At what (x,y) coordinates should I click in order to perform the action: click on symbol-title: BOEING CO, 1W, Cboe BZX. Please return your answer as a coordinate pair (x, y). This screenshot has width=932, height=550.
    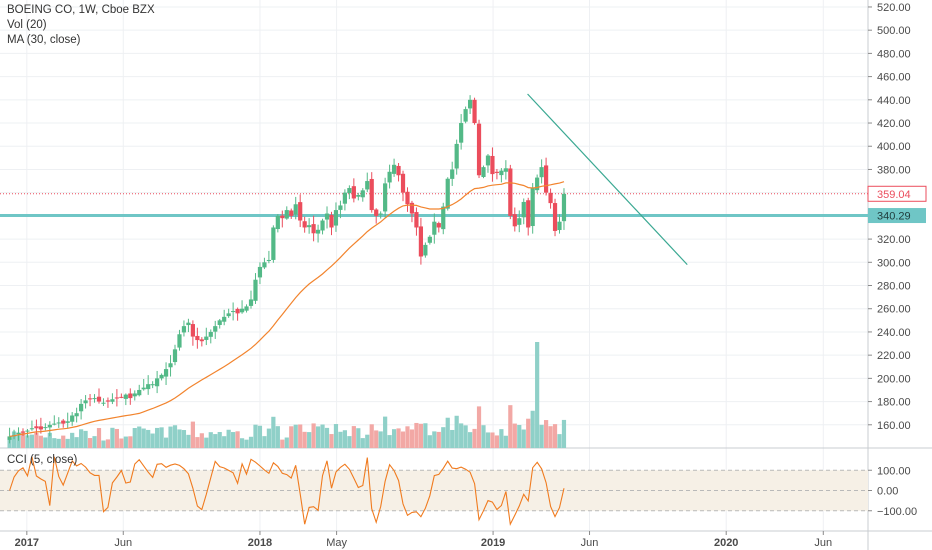
    Looking at the image, I should click on (81, 10).